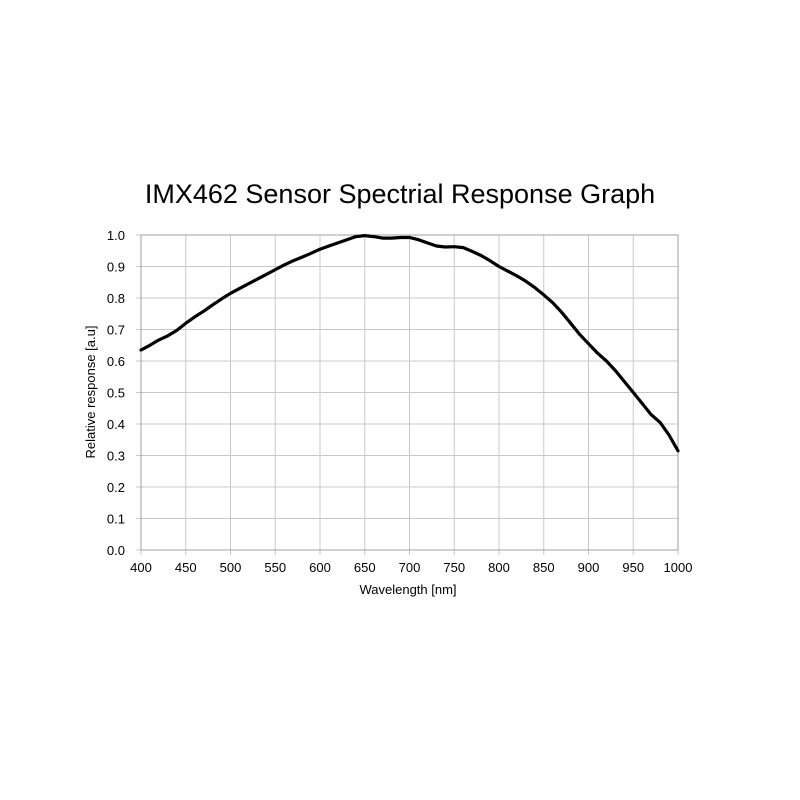 The height and width of the screenshot is (800, 800). Describe the element at coordinates (116, 330) in the screenshot. I see `y-tick-label: 0.7` at that location.